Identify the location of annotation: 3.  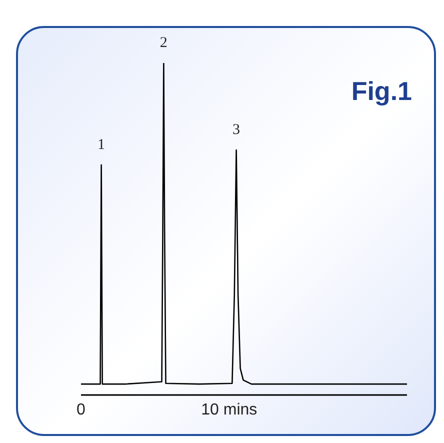
(236, 130).